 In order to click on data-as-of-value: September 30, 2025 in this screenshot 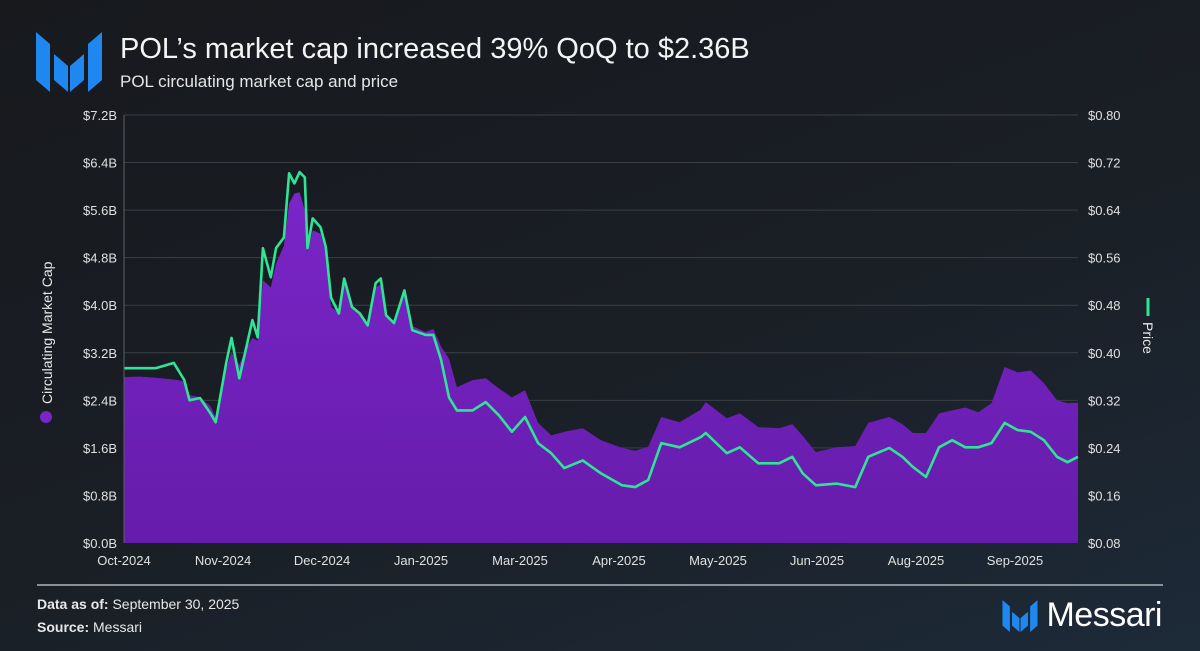, I will do `click(176, 604)`.